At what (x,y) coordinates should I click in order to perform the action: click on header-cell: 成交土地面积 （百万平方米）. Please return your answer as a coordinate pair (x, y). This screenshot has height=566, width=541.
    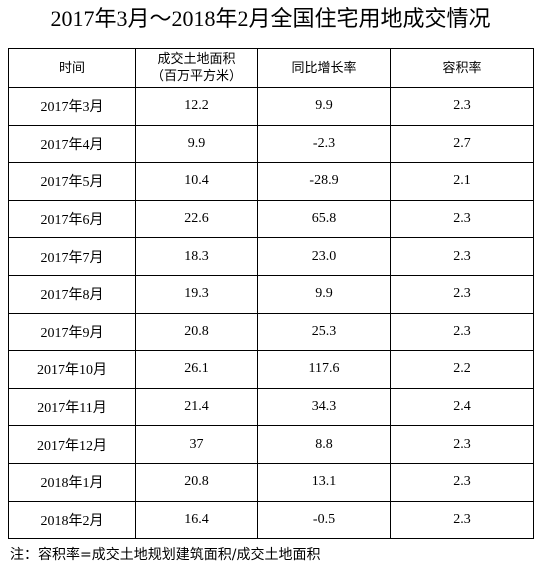
    Looking at the image, I should click on (196, 68).